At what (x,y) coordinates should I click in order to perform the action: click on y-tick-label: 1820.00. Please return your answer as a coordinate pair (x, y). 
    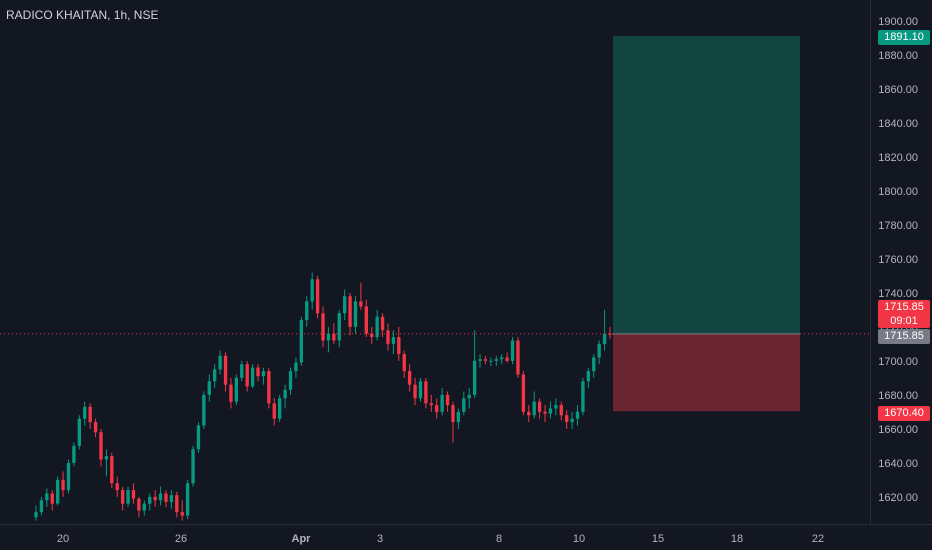
    Looking at the image, I should click on (898, 158).